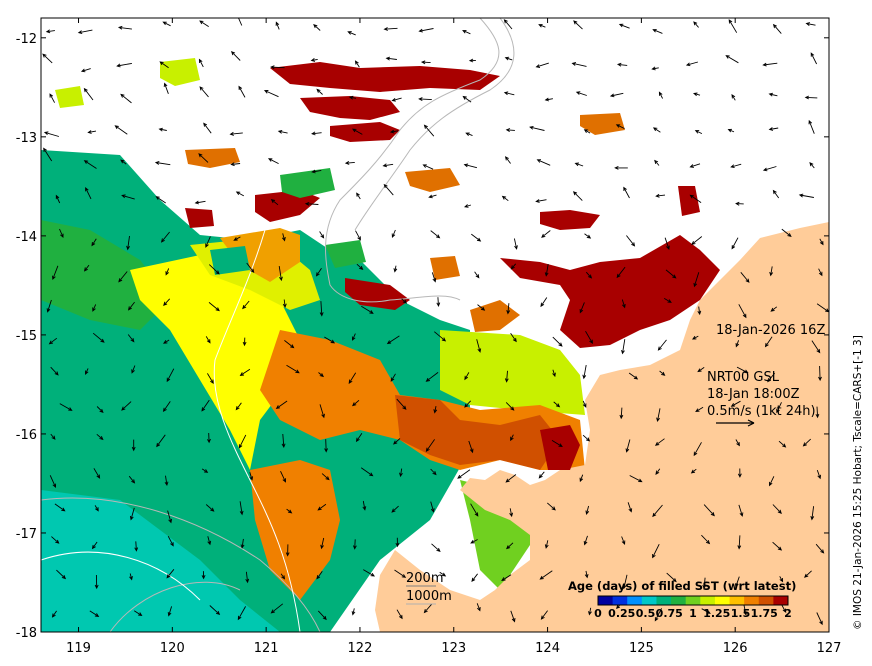 The image size is (872, 666). Describe the element at coordinates (693, 613) in the screenshot. I see `colorbar-ticks: 0 0.25 0.5 0.75 1 1.25 1.5 1.75 2` at that location.